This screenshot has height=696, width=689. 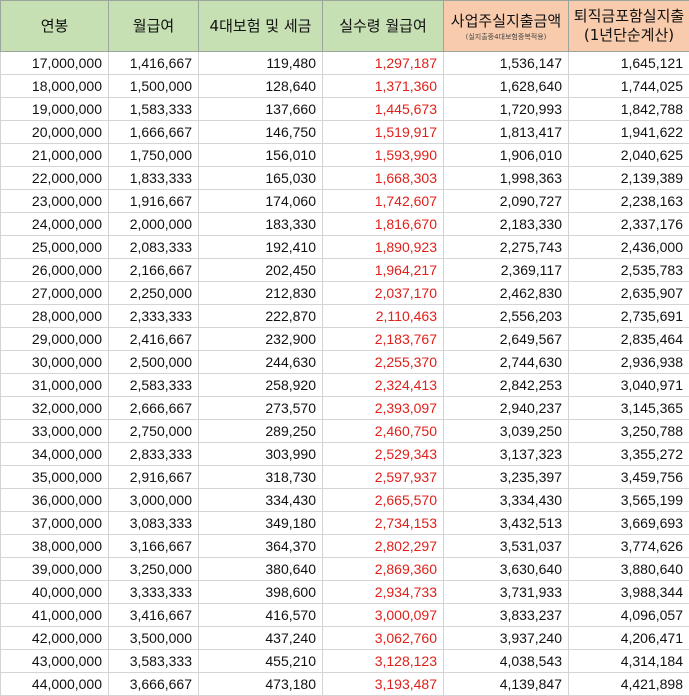 What do you see at coordinates (629, 385) in the screenshot?
I see `cell-with-severance: 3,040,971` at bounding box center [629, 385].